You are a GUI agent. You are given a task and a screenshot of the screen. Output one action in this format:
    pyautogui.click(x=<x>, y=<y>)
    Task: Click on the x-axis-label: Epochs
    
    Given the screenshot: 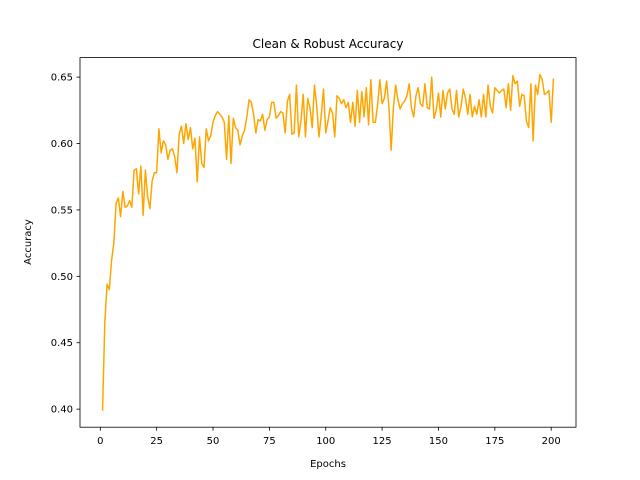 What is the action you would take?
    pyautogui.click(x=328, y=464)
    